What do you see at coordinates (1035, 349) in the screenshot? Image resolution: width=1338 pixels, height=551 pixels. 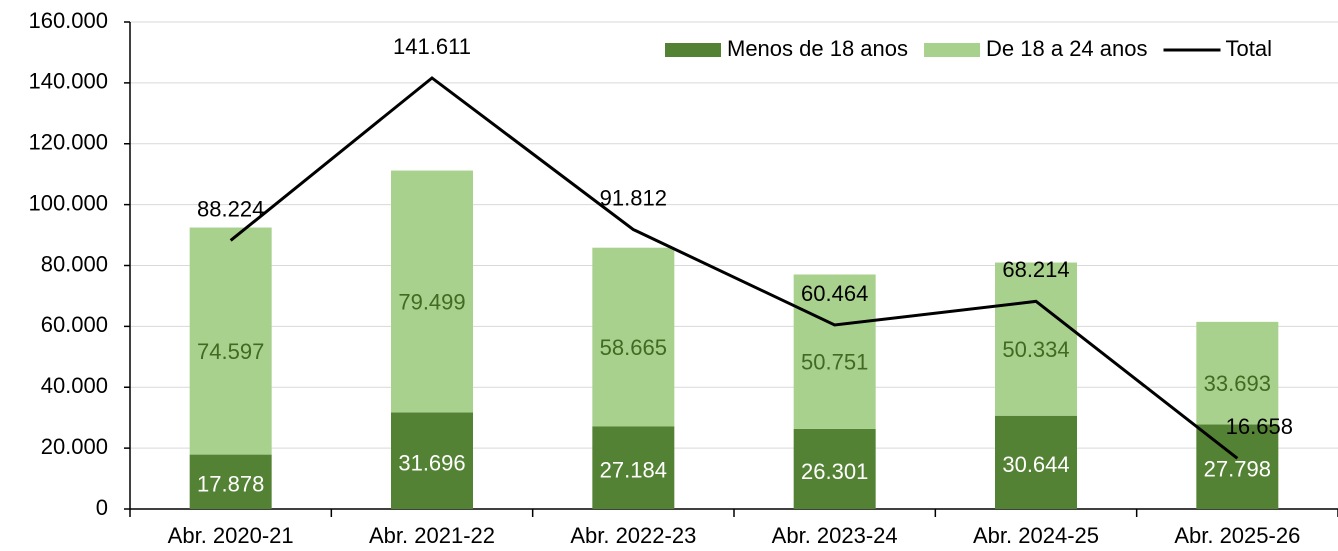 I see `bar-value-label: 50.334` at bounding box center [1035, 349].